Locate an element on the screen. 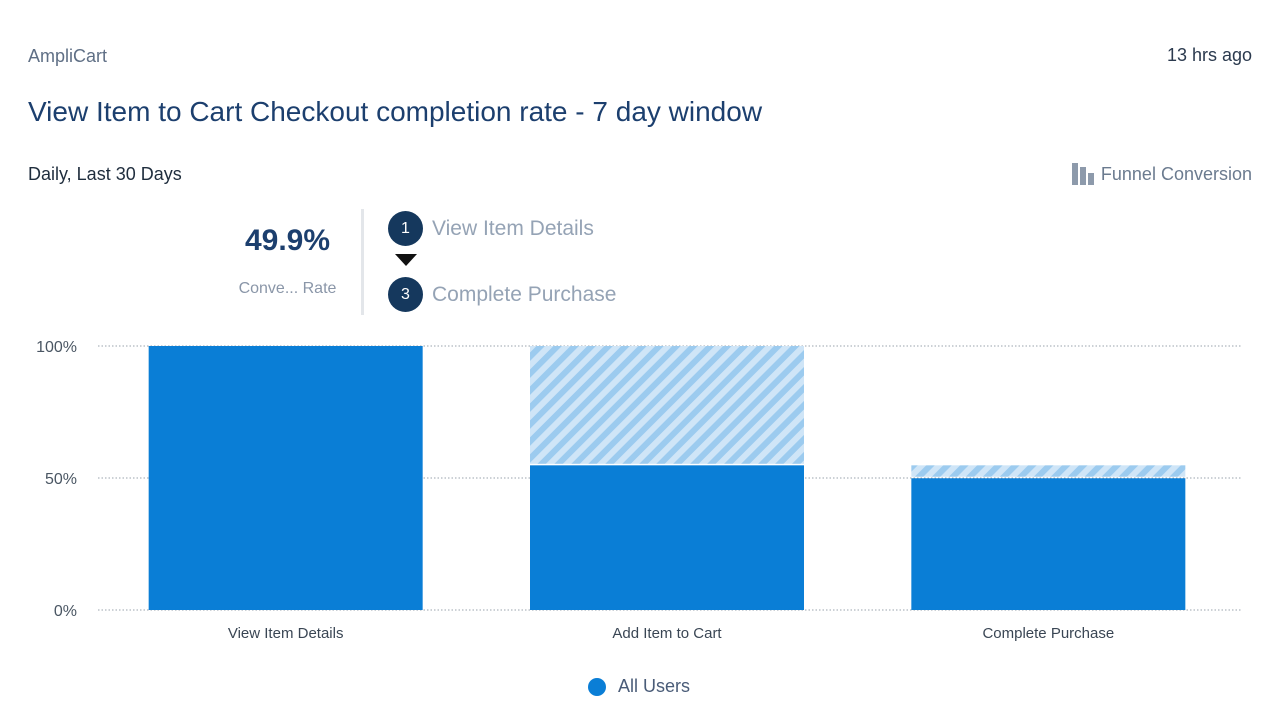 Image resolution: width=1280 pixels, height=720 pixels. step-label: Complete Purchase is located at coordinates (524, 294).